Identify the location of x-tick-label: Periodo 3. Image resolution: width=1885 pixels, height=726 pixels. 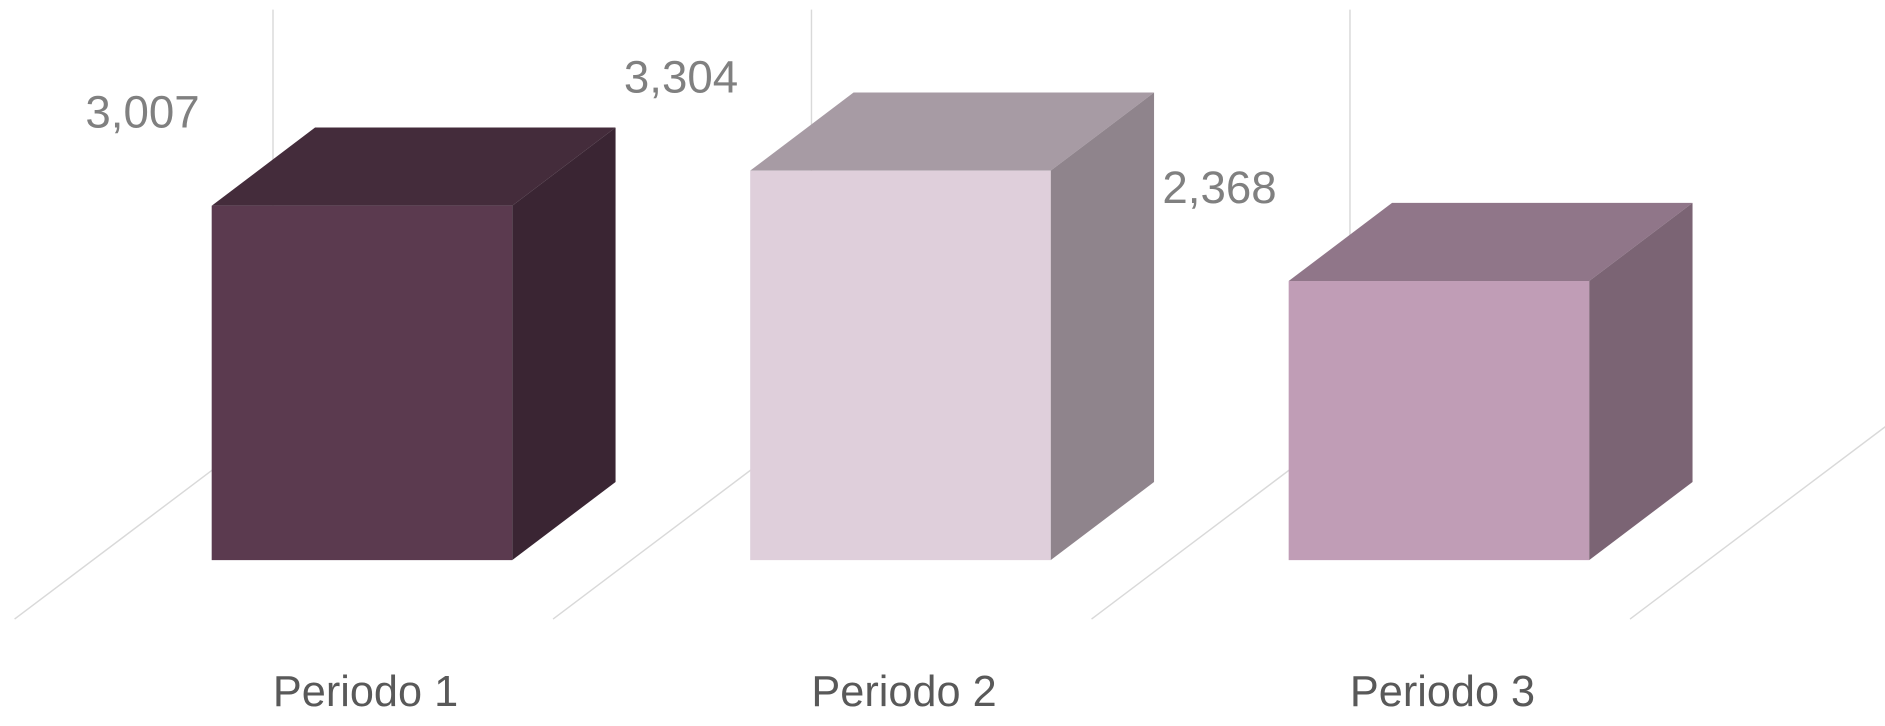
(1442, 692).